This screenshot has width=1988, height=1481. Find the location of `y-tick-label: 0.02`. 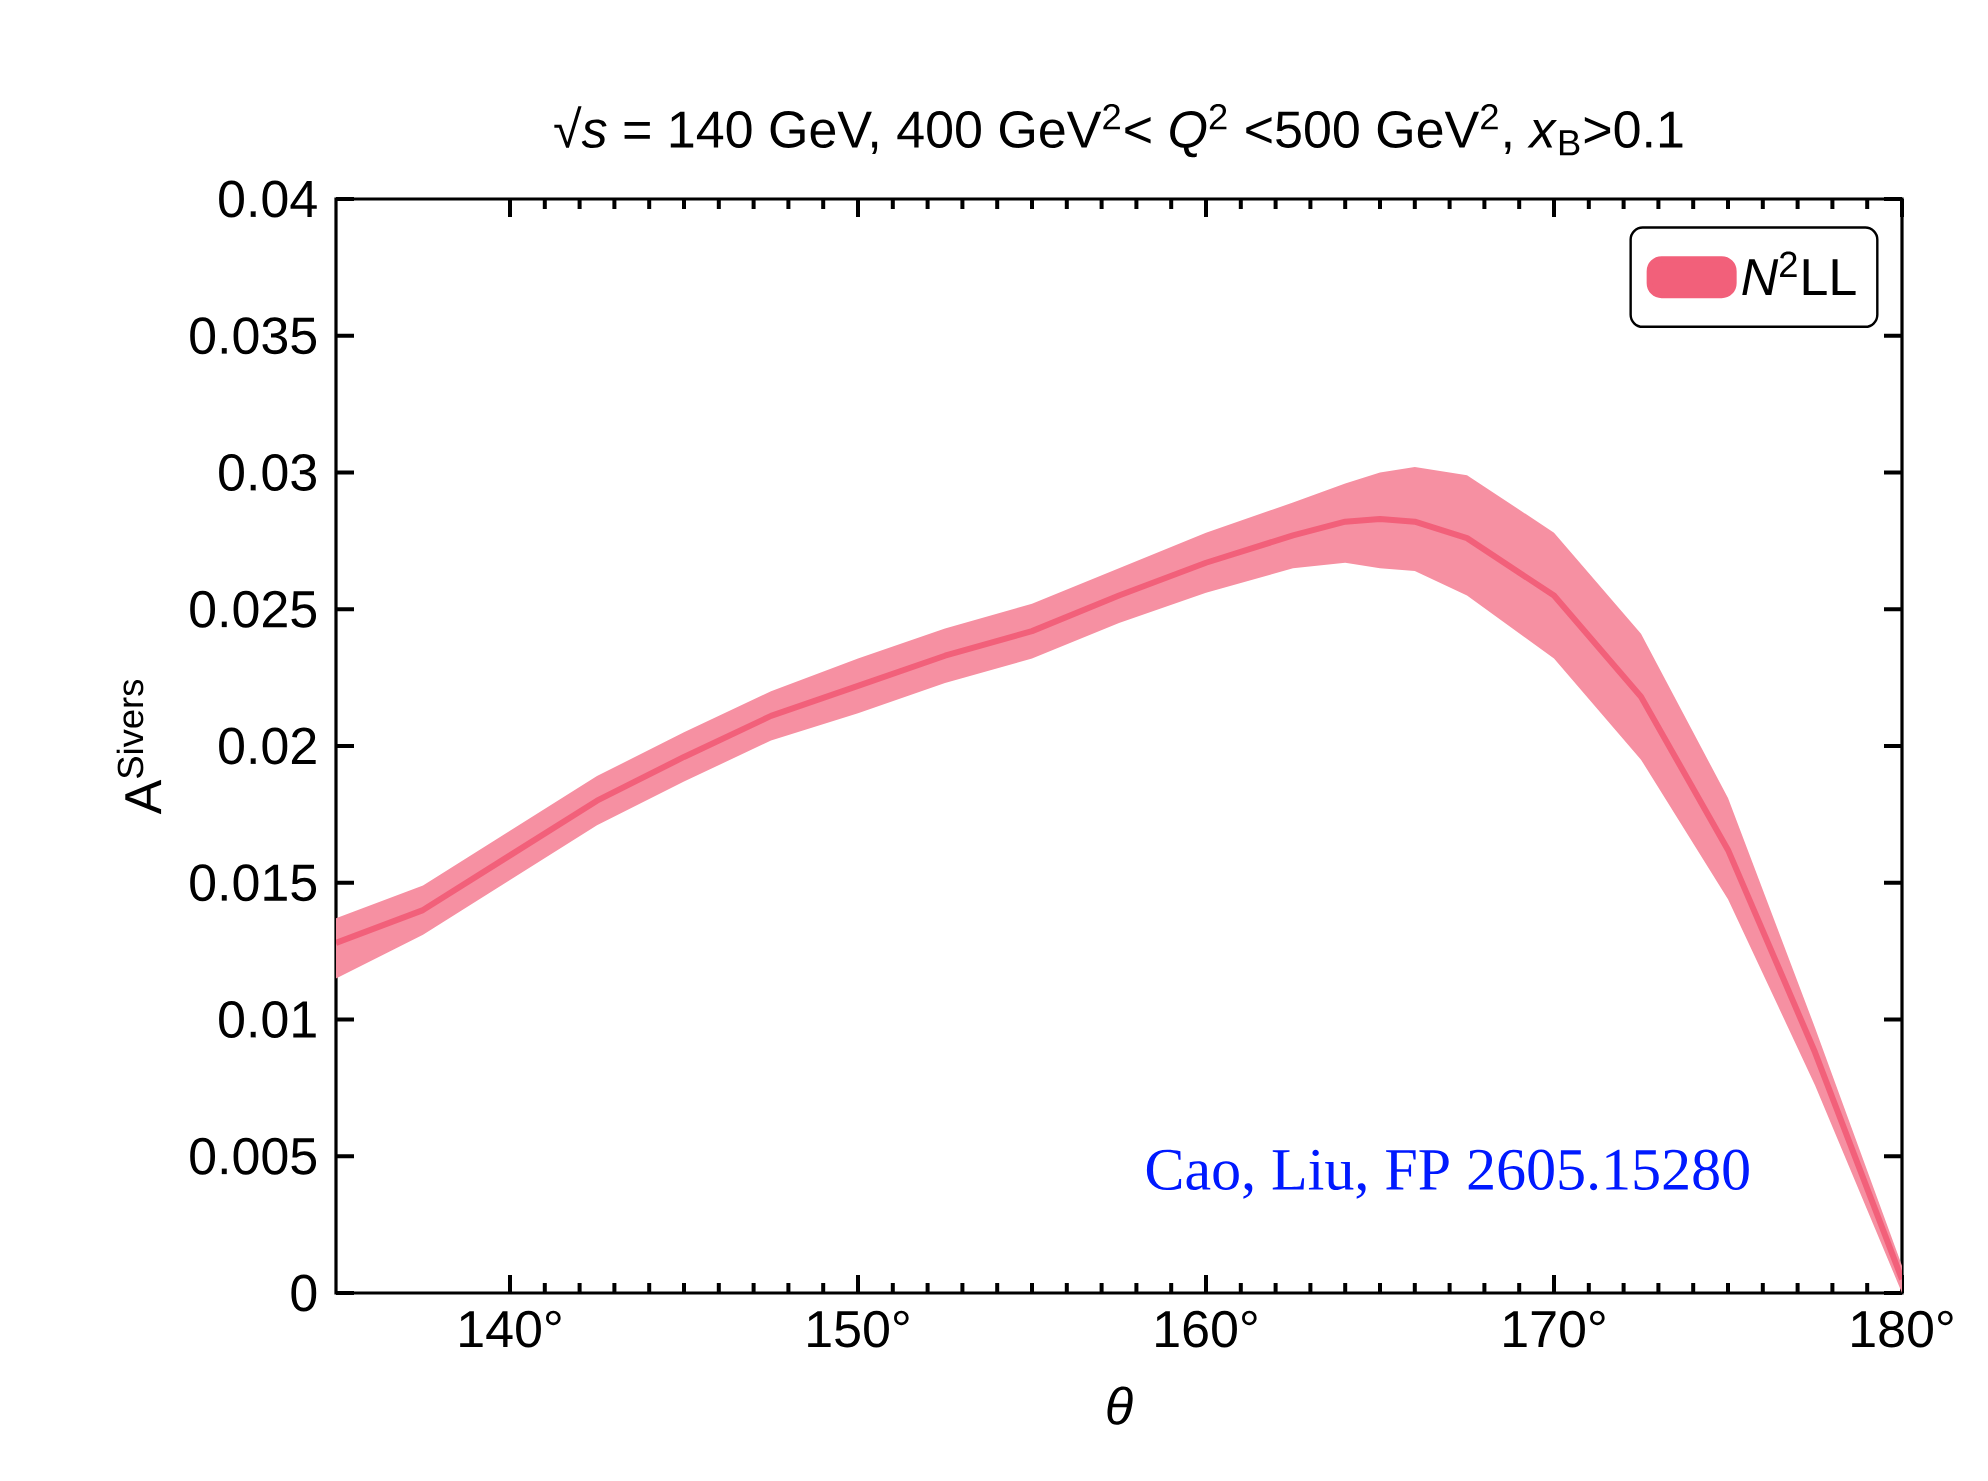

y-tick-label: 0.02 is located at coordinates (267, 746).